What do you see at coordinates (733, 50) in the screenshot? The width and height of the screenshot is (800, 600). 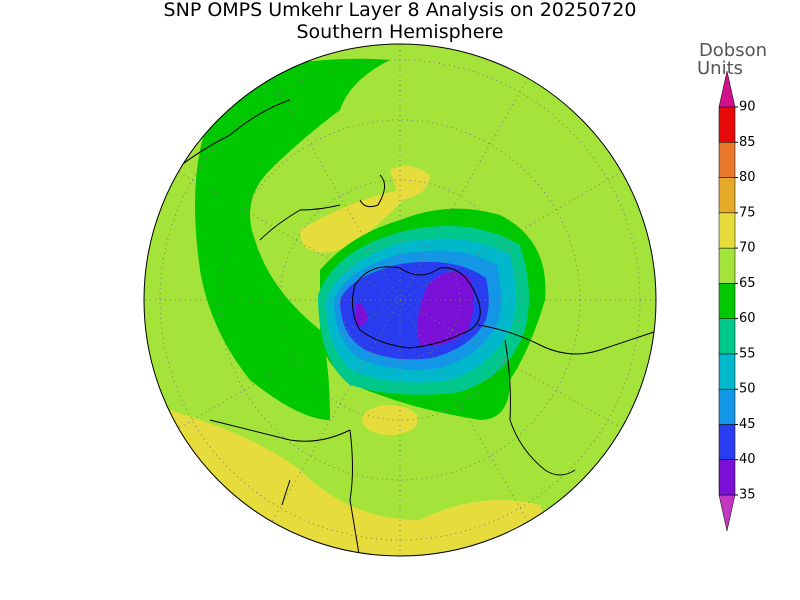 I see `colorbar-label: Dobson` at bounding box center [733, 50].